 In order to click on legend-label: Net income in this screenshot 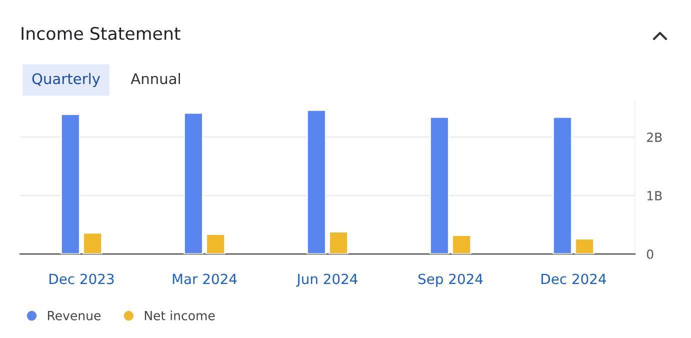, I will do `click(179, 315)`.